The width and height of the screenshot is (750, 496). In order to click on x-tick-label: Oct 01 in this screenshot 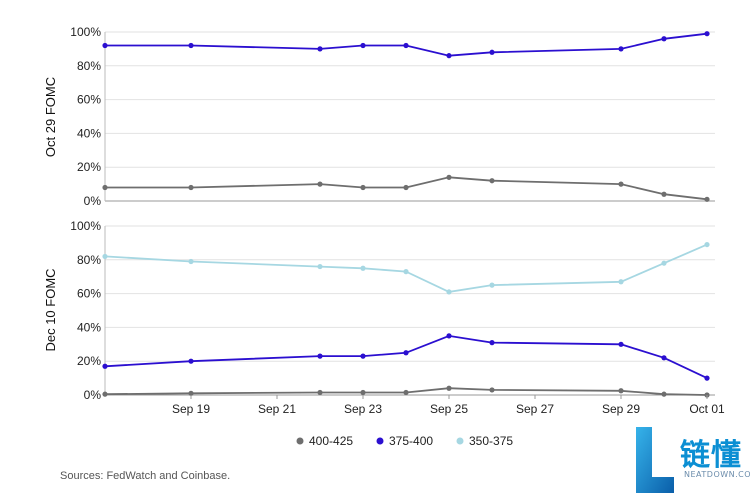, I will do `click(707, 409)`.